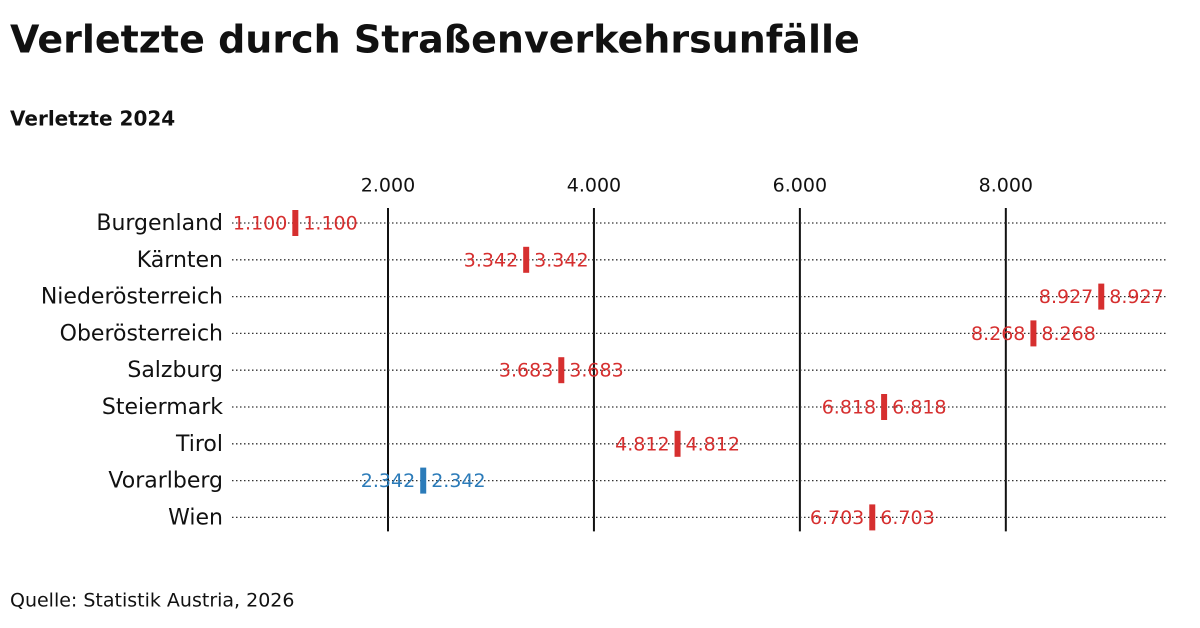 The height and width of the screenshot is (628, 1200). Describe the element at coordinates (92, 119) in the screenshot. I see `chart-subtitle: Verletzte 2024` at that location.